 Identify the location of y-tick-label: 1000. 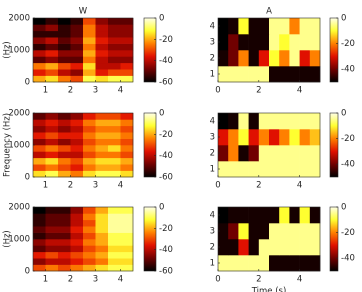
(19, 51).